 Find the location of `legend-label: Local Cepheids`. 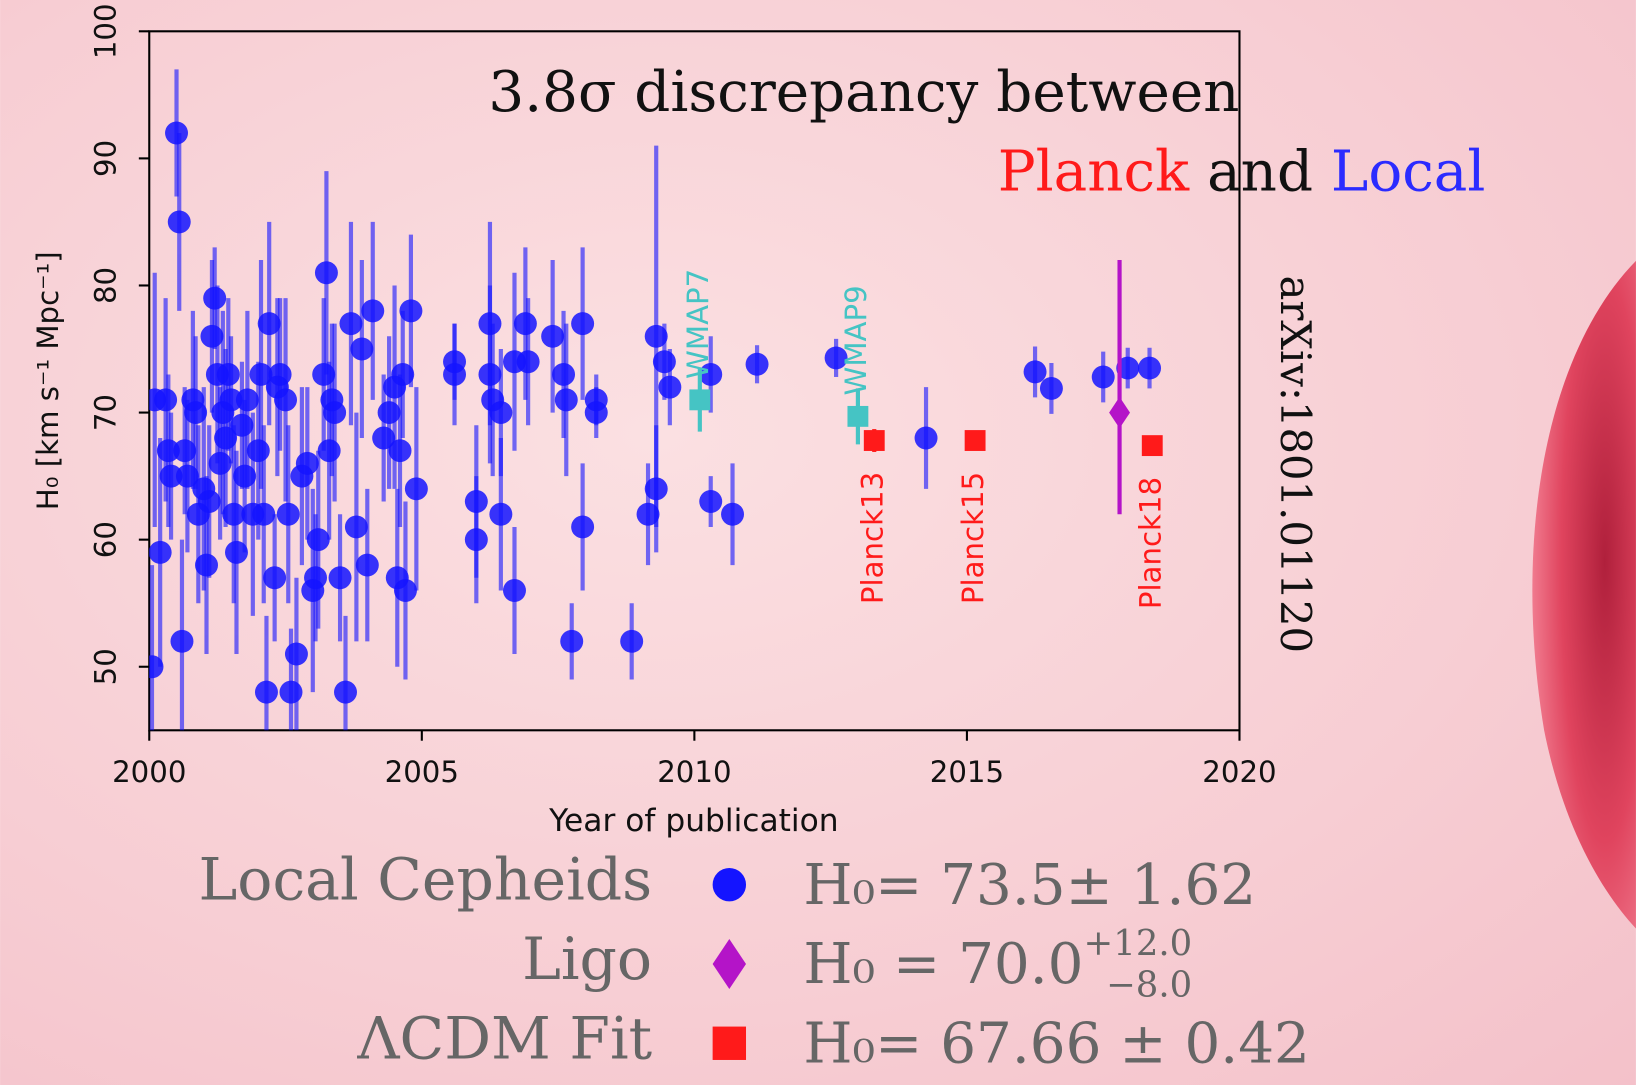

legend-label: Local Cepheids is located at coordinates (426, 880).